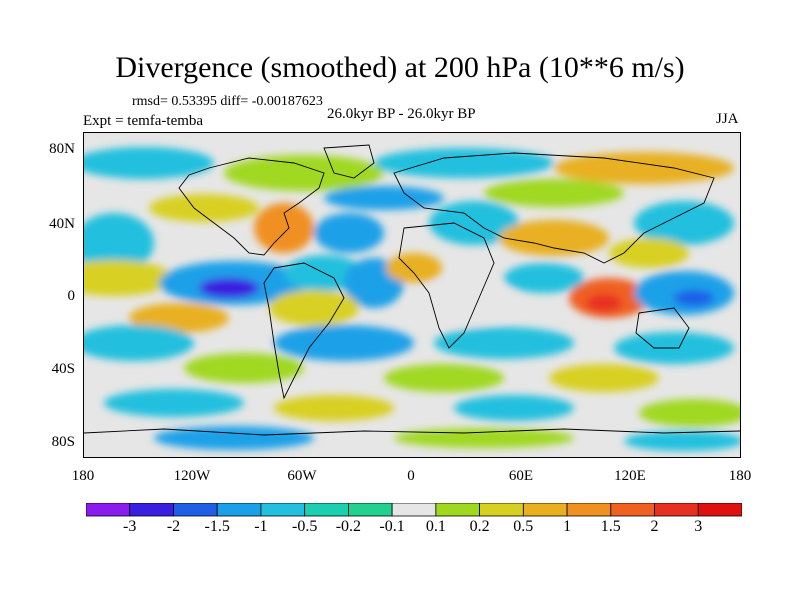 The width and height of the screenshot is (800, 600). Describe the element at coordinates (411, 476) in the screenshot. I see `lon-tick-0: 0` at that location.